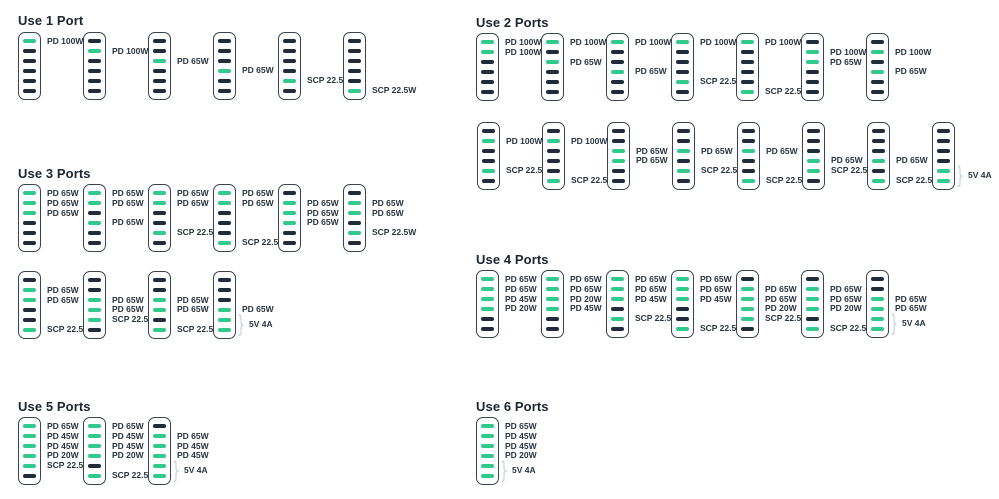 The width and height of the screenshot is (999, 499). What do you see at coordinates (50, 218) in the screenshot?
I see `charger-unit: PD 65W PD 65W PD 65W` at bounding box center [50, 218].